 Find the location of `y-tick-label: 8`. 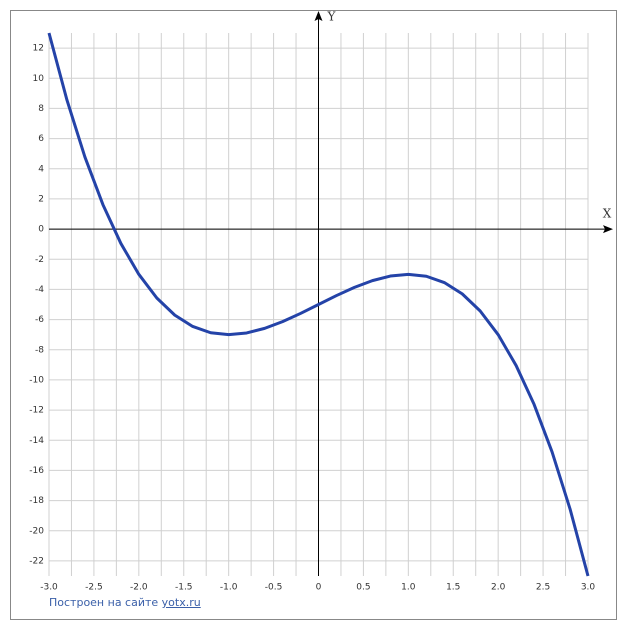

y-tick-label: 8 is located at coordinates (41, 109).